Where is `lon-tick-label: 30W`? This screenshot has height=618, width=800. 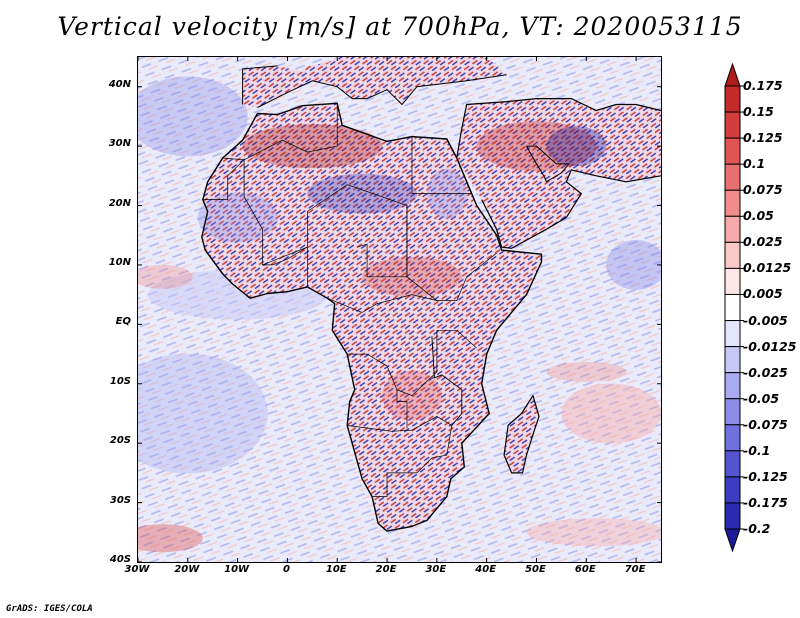
lon-tick-label: 30W is located at coordinates (137, 569).